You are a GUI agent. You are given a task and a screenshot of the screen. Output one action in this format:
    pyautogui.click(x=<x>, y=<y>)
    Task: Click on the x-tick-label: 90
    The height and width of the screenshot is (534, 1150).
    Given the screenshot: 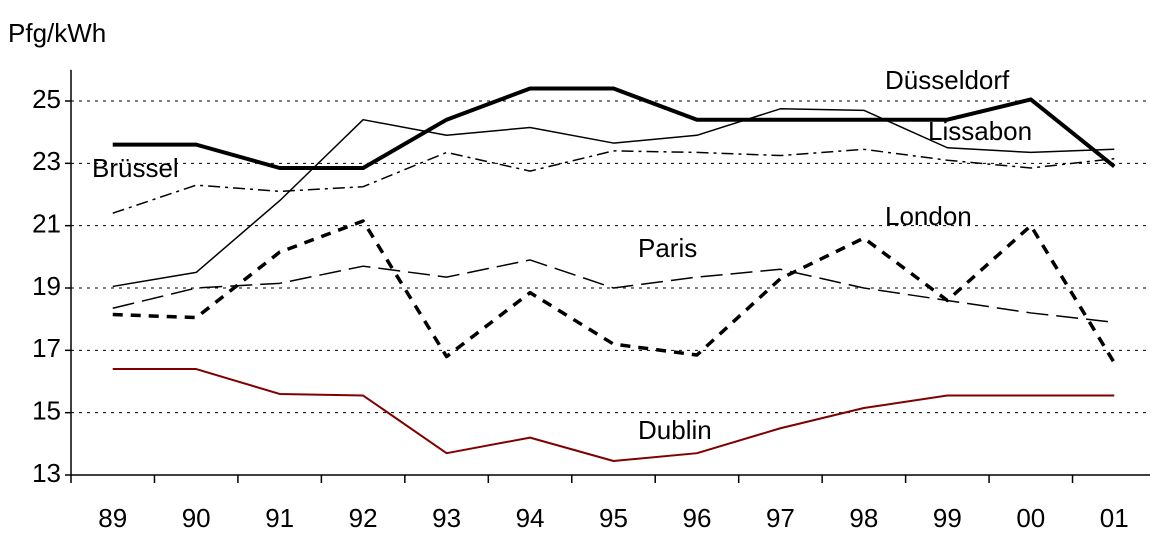 What is the action you would take?
    pyautogui.click(x=196, y=518)
    